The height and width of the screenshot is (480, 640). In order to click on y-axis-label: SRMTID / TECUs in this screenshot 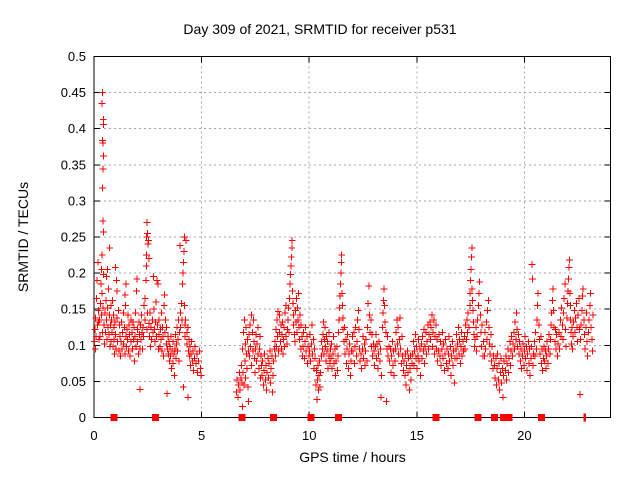, I will do `click(23, 237)`.